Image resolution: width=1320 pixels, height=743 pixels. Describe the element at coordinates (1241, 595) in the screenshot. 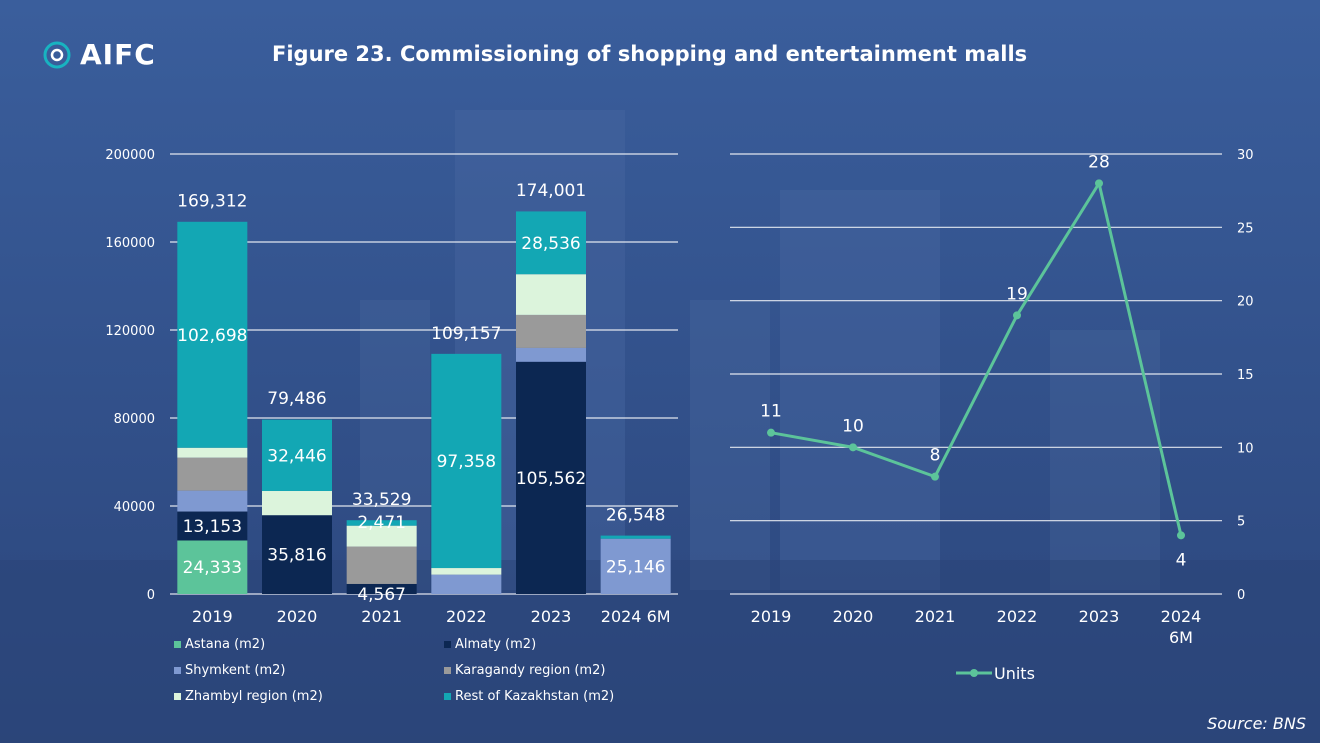

I see `line-ytick-label: 0` at that location.